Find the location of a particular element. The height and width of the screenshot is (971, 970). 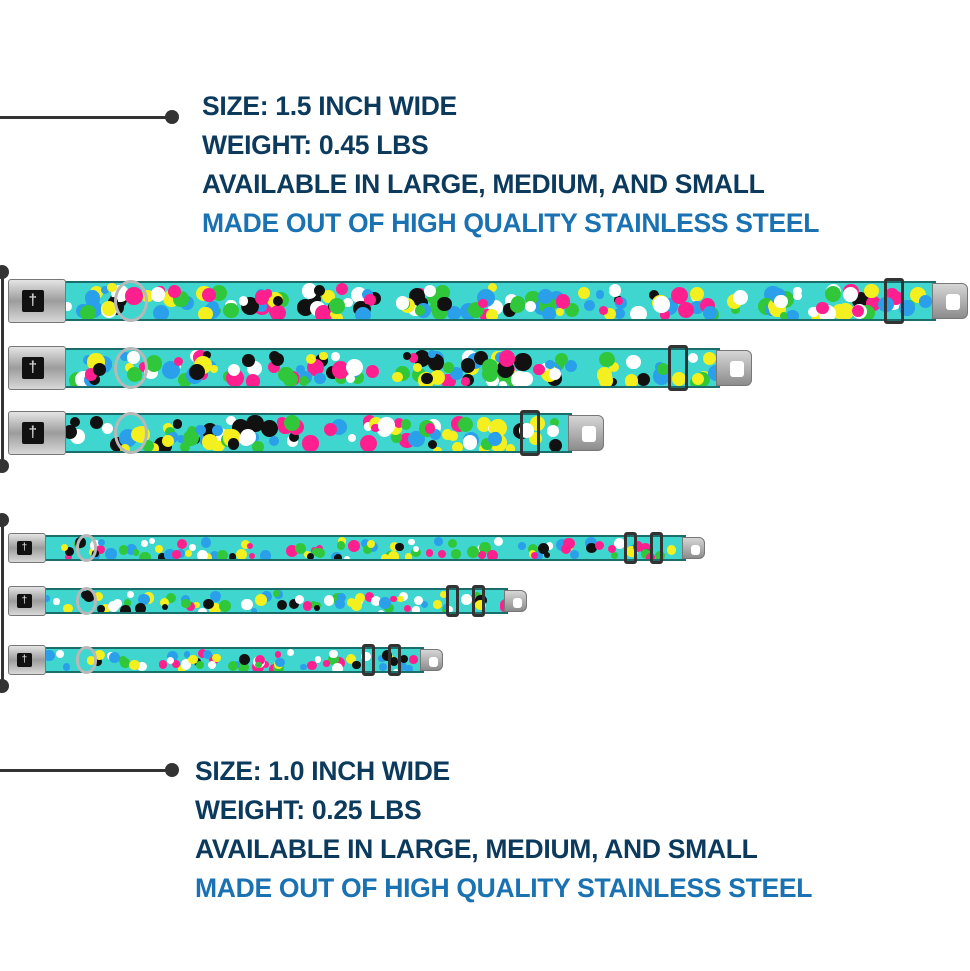

connector-line-top is located at coordinates (86, 117).